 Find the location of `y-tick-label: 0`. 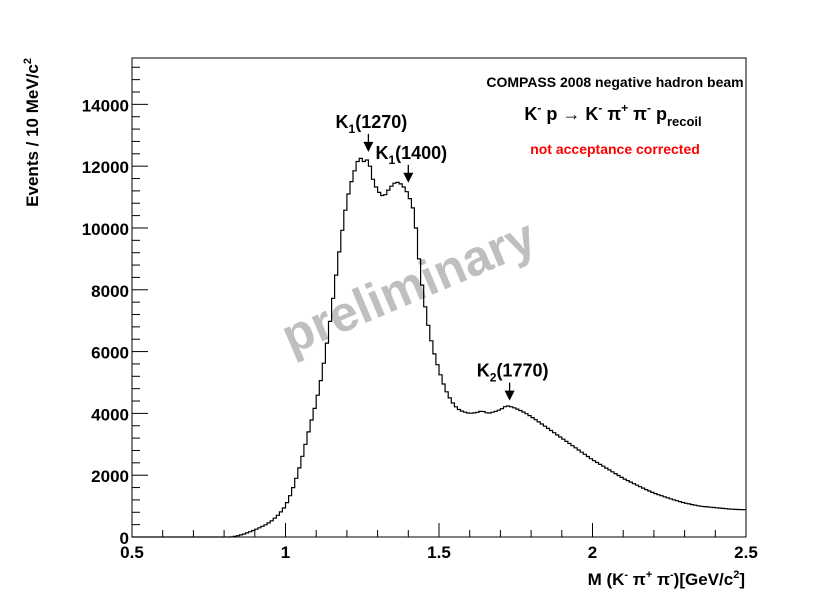

y-tick-label: 0 is located at coordinates (124, 538).